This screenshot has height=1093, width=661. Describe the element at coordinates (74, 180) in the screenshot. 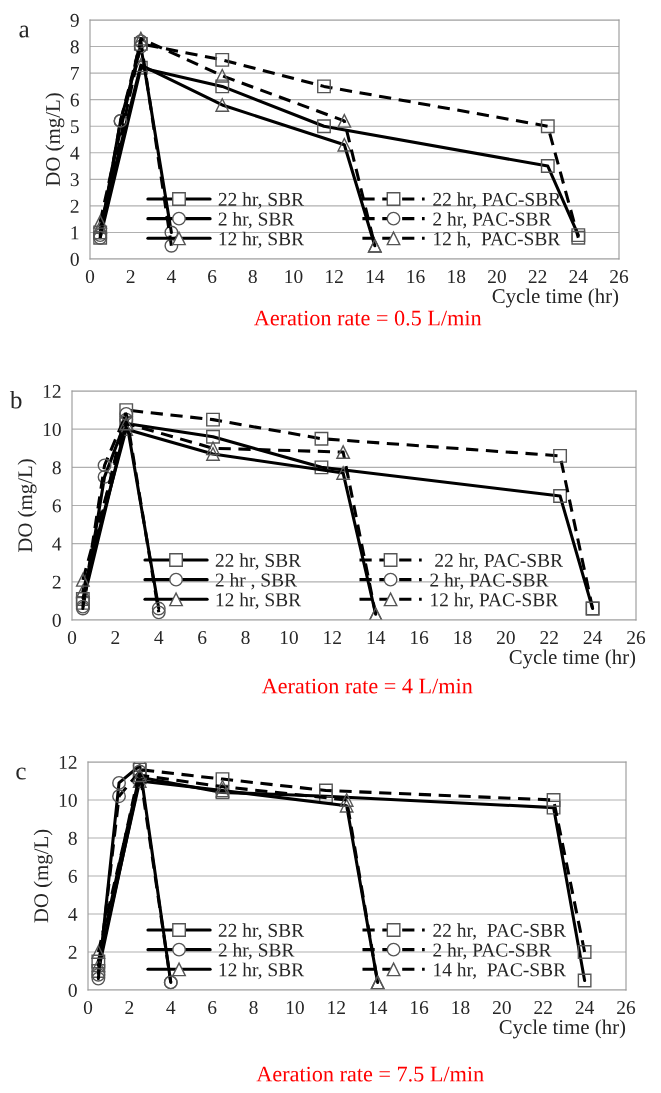

I see `y-tick-label: 3` at that location.